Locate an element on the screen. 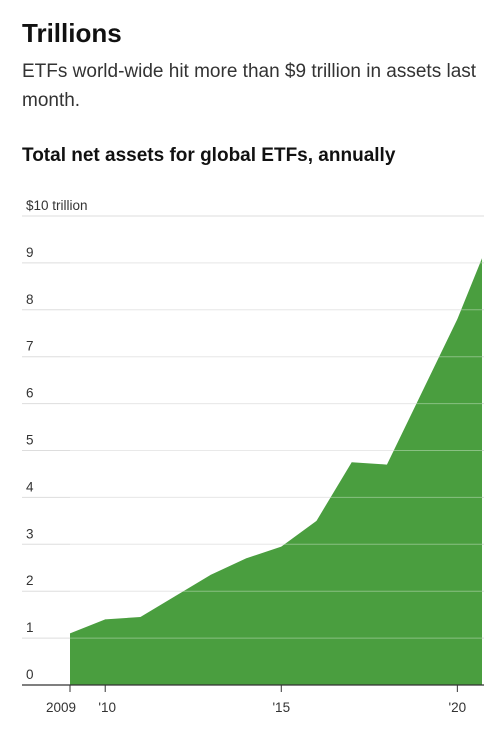 Image resolution: width=500 pixels, height=733 pixels. y-tick-label-6: 6 is located at coordinates (30, 393).